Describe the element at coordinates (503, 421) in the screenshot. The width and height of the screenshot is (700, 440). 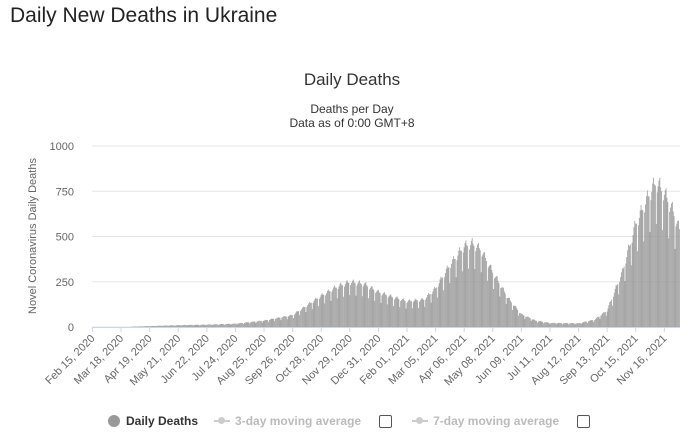
I see `legend-item-7-day-average: 7-day moving average` at that location.